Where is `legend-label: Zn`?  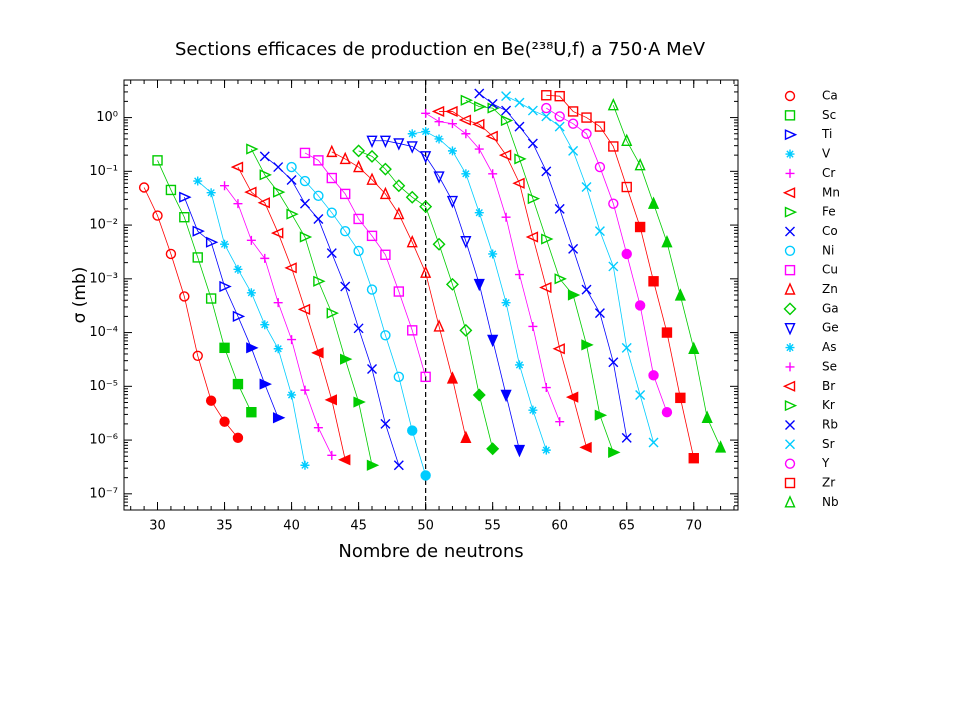 legend-label: Zn is located at coordinates (830, 289).